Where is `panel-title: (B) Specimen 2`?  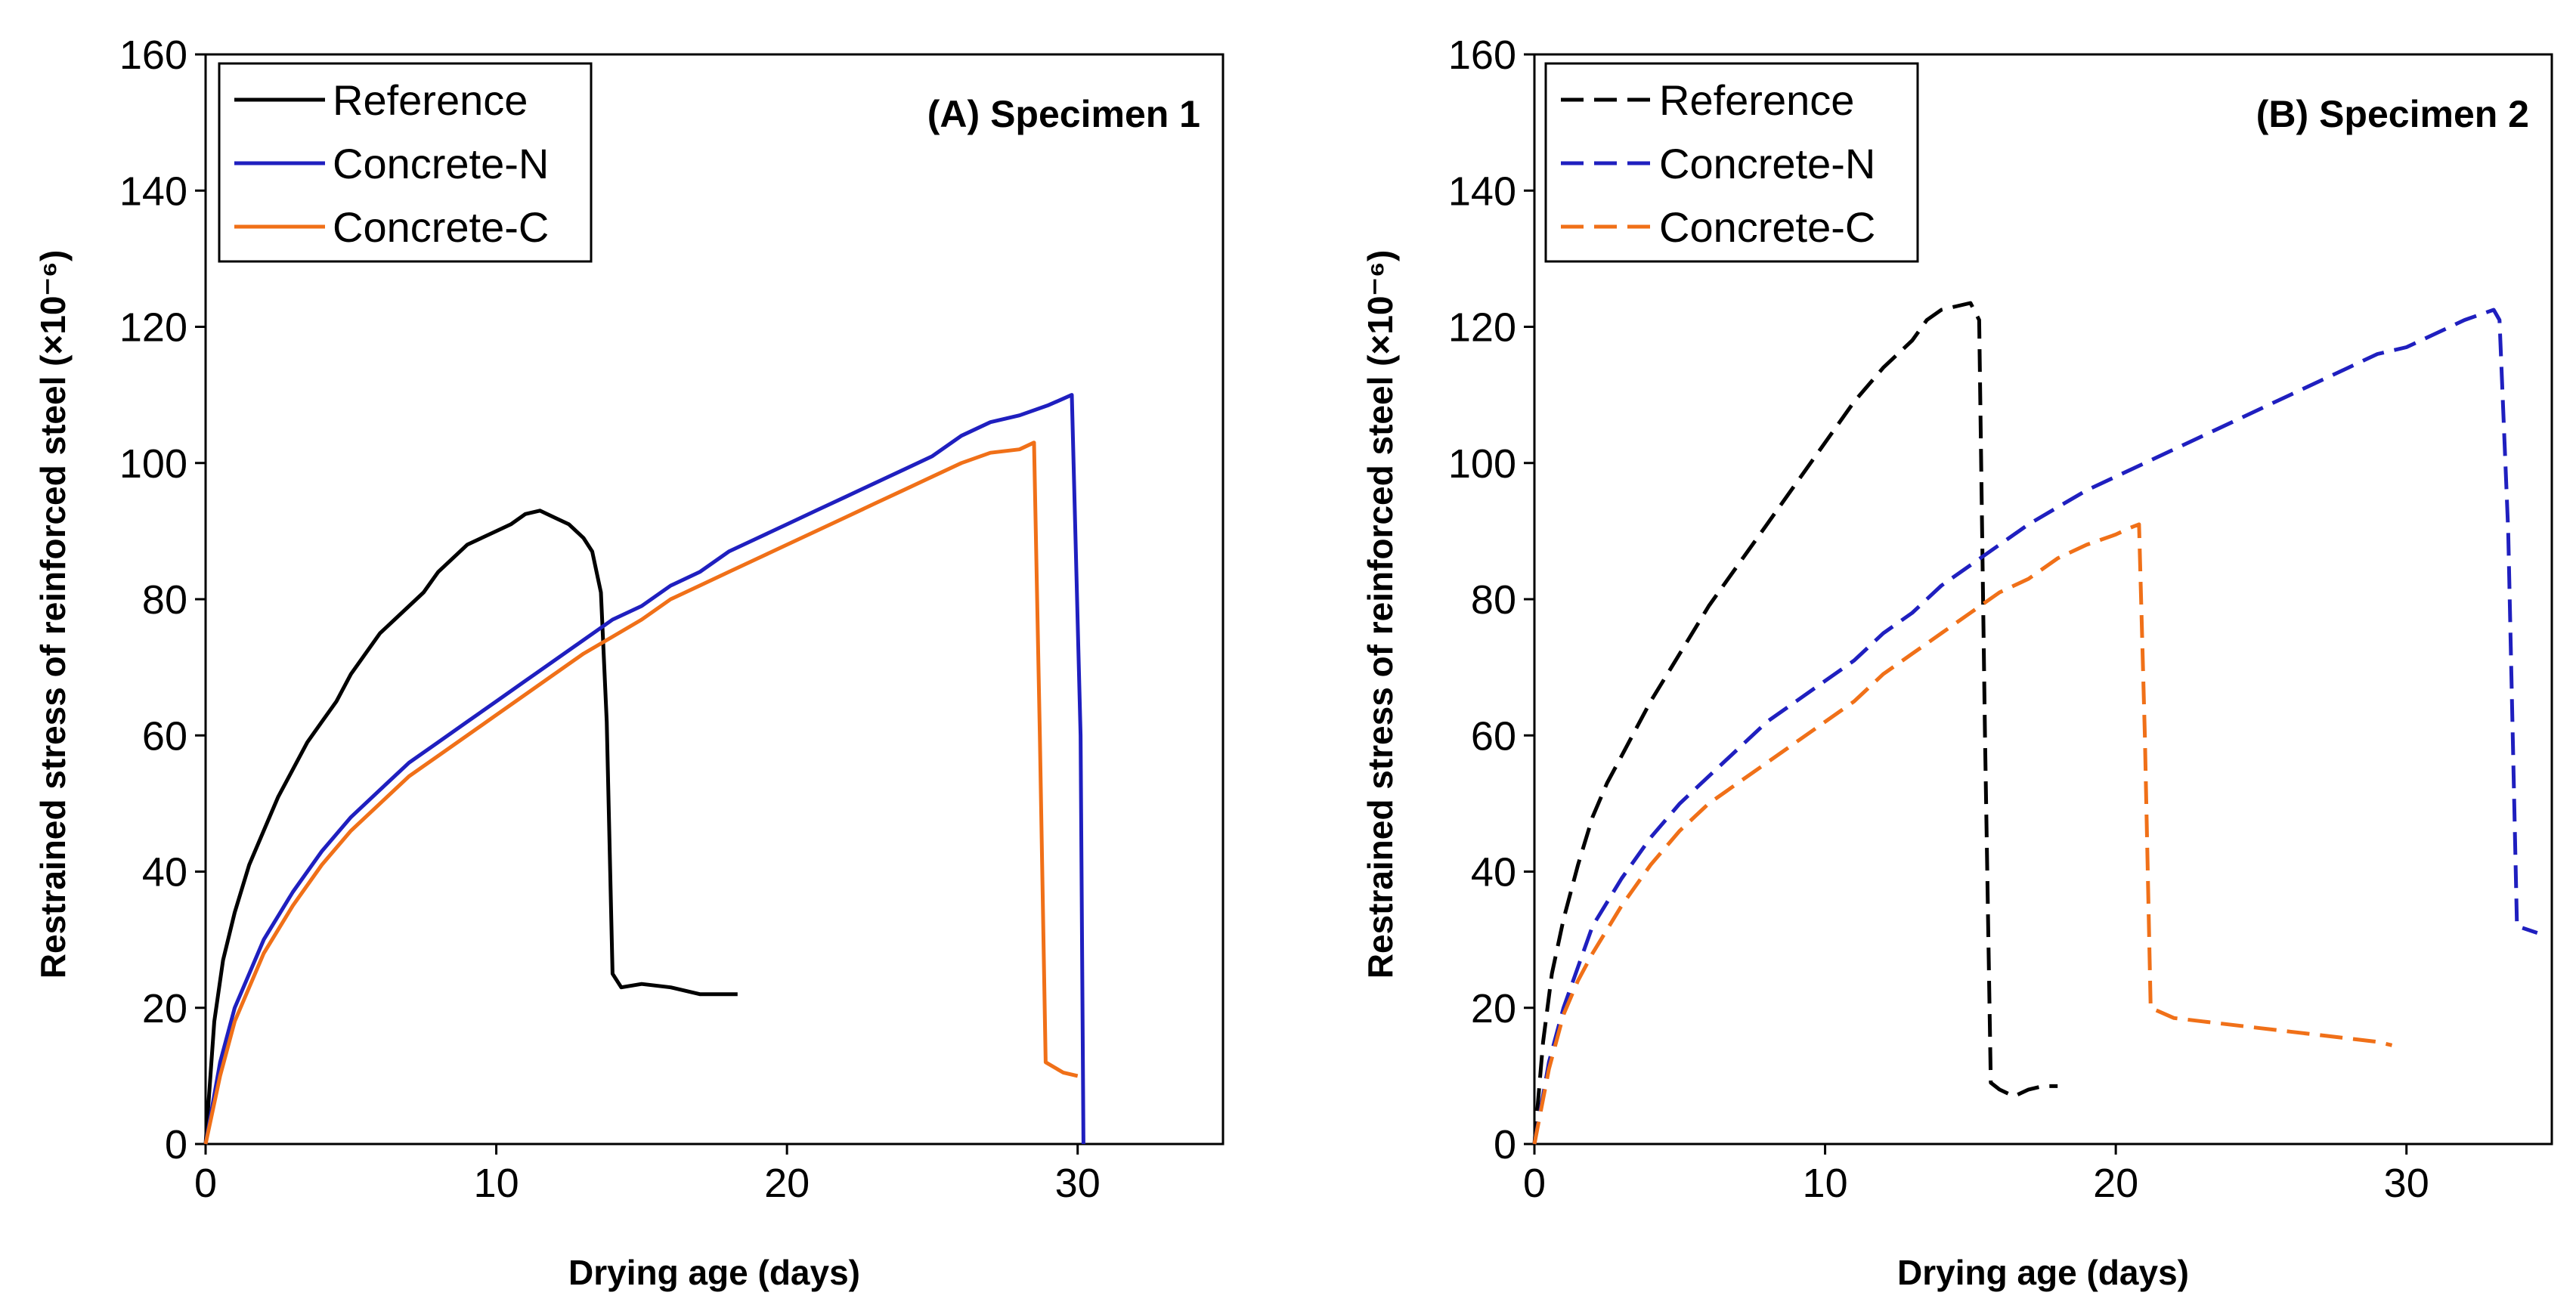
panel-title: (B) Specimen 2 is located at coordinates (2392, 114).